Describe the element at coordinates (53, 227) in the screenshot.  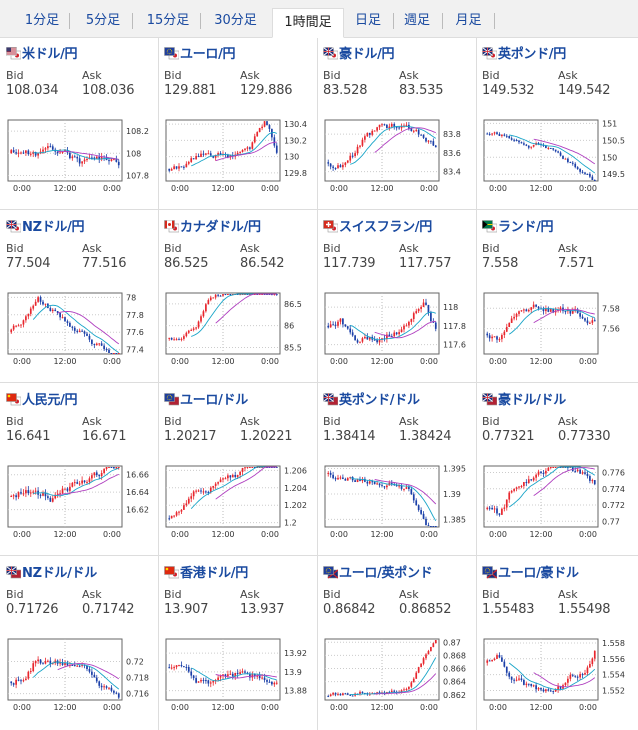
I see `pair-title-link: NZドル/円` at that location.